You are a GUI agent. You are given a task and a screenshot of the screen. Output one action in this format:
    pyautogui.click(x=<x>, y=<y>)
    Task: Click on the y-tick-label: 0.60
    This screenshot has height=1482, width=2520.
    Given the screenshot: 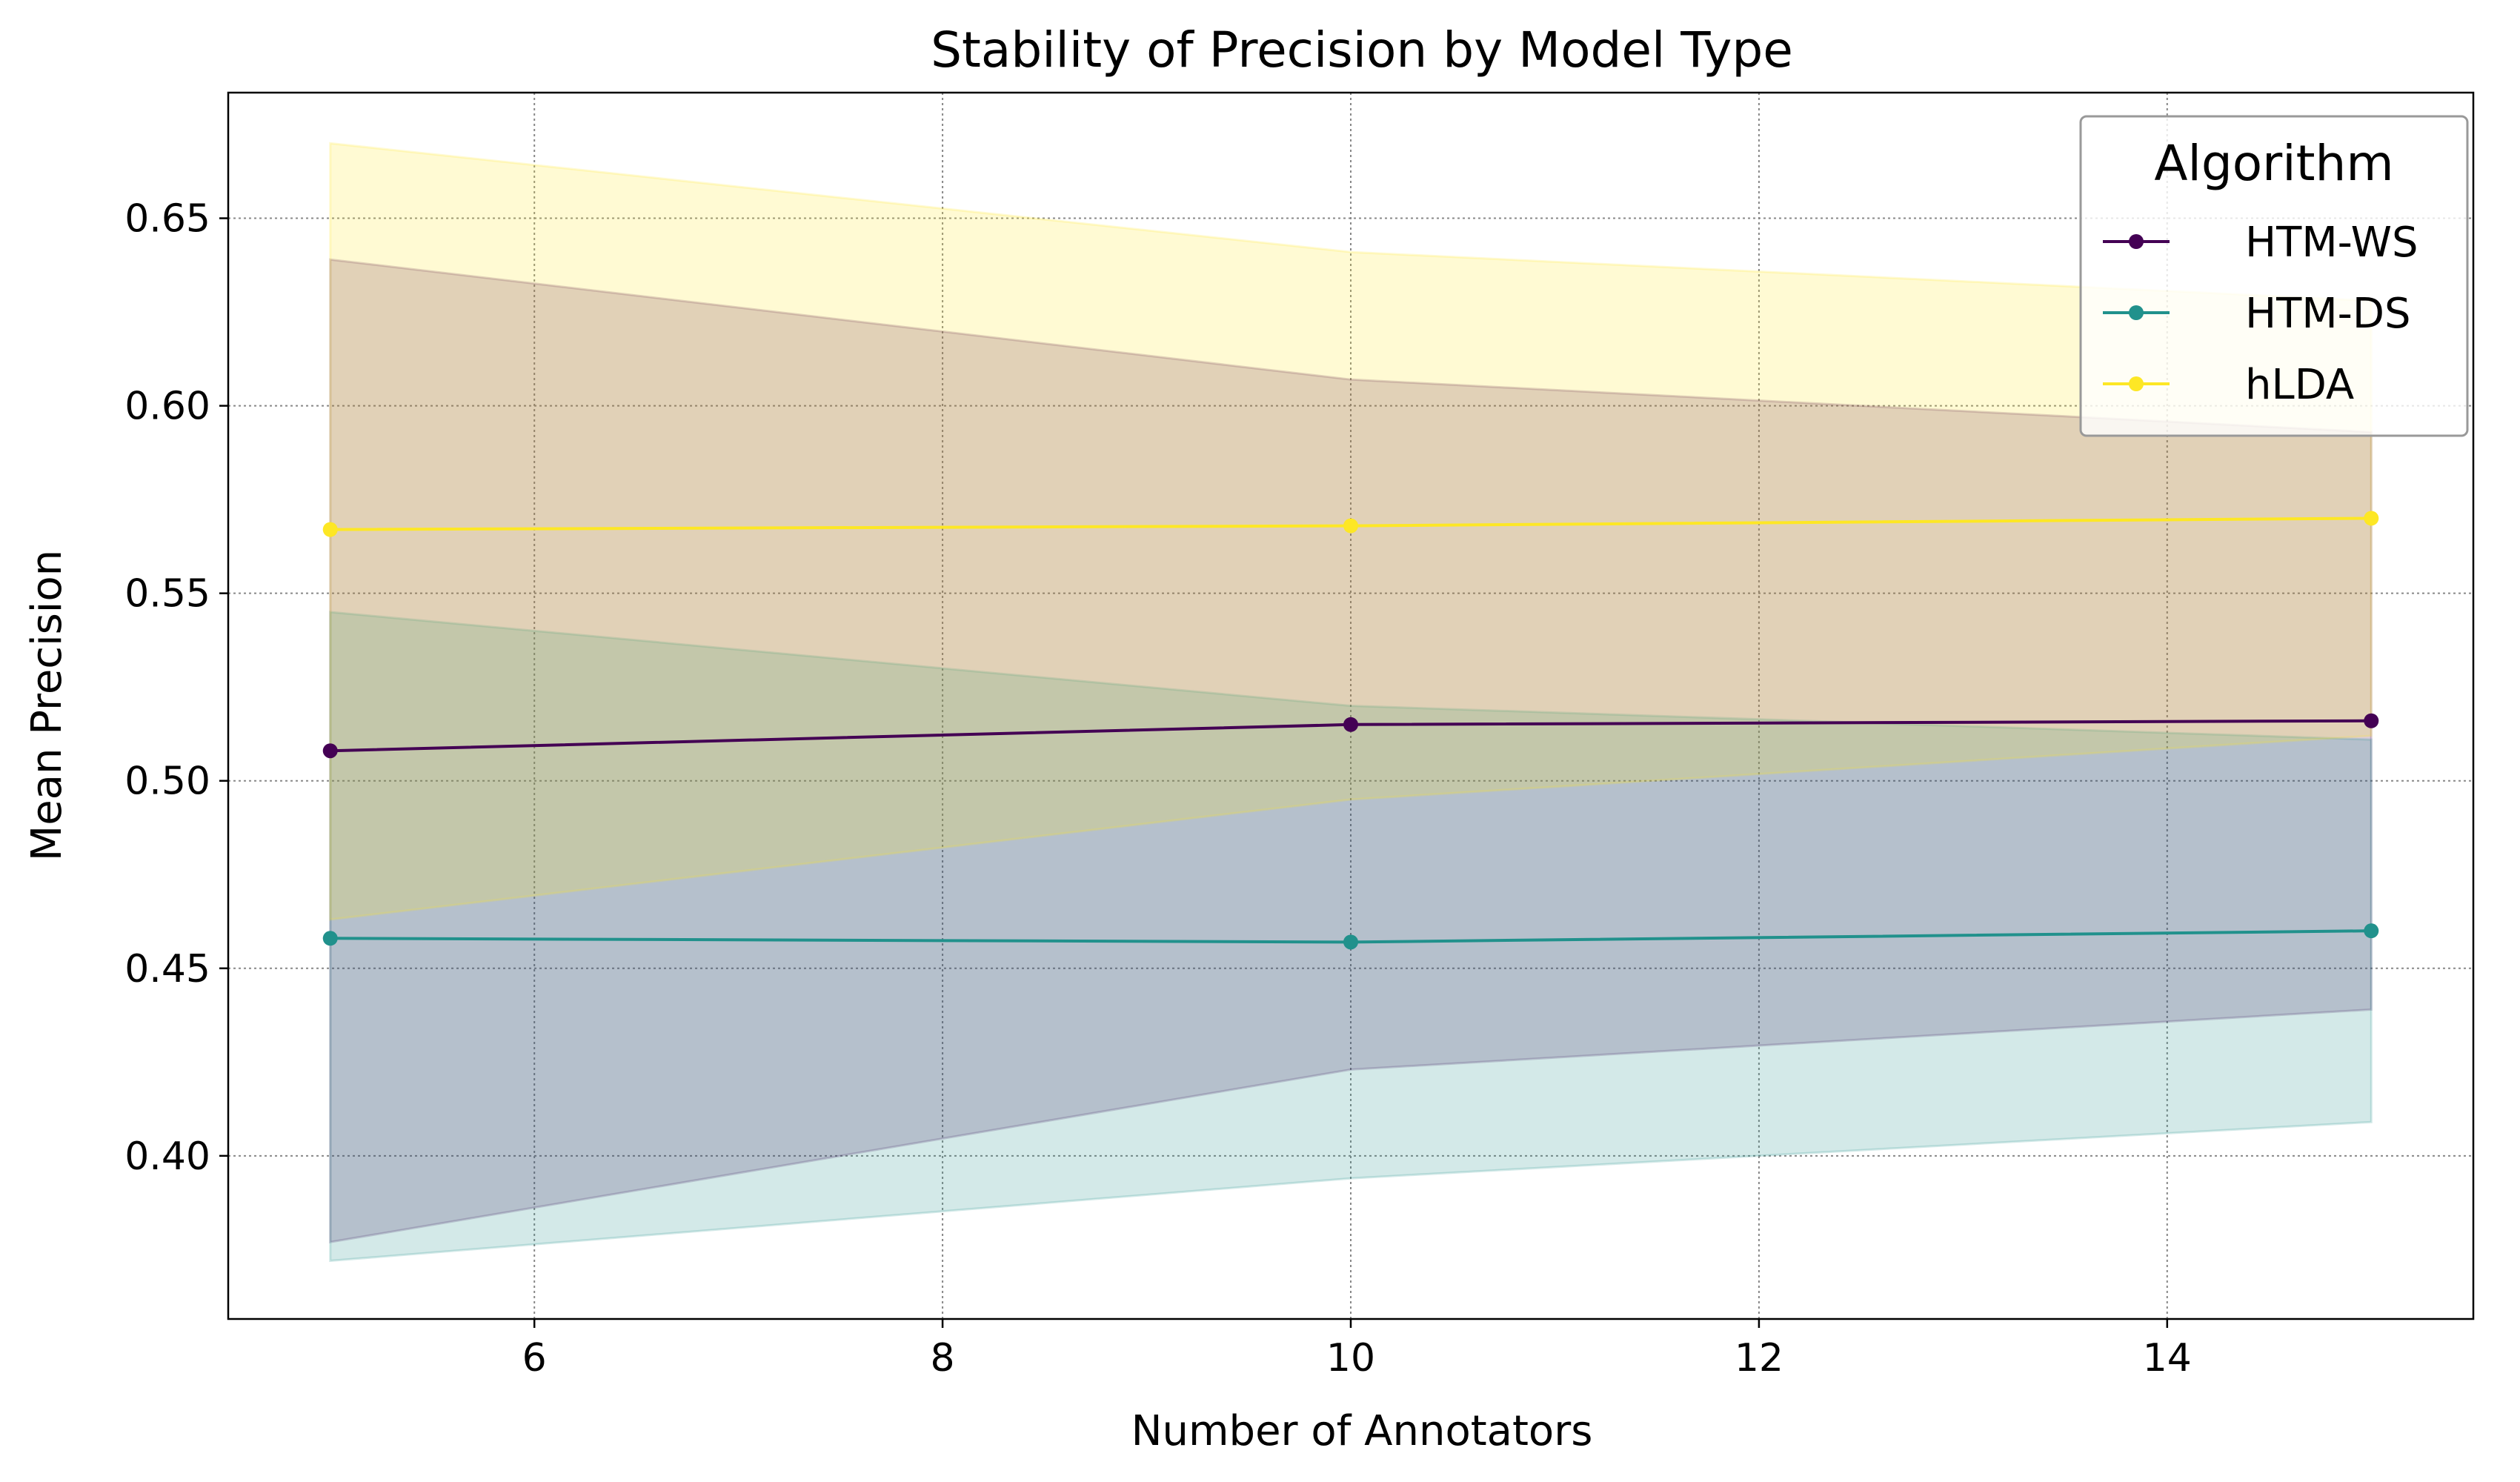 What is the action you would take?
    pyautogui.click(x=167, y=407)
    